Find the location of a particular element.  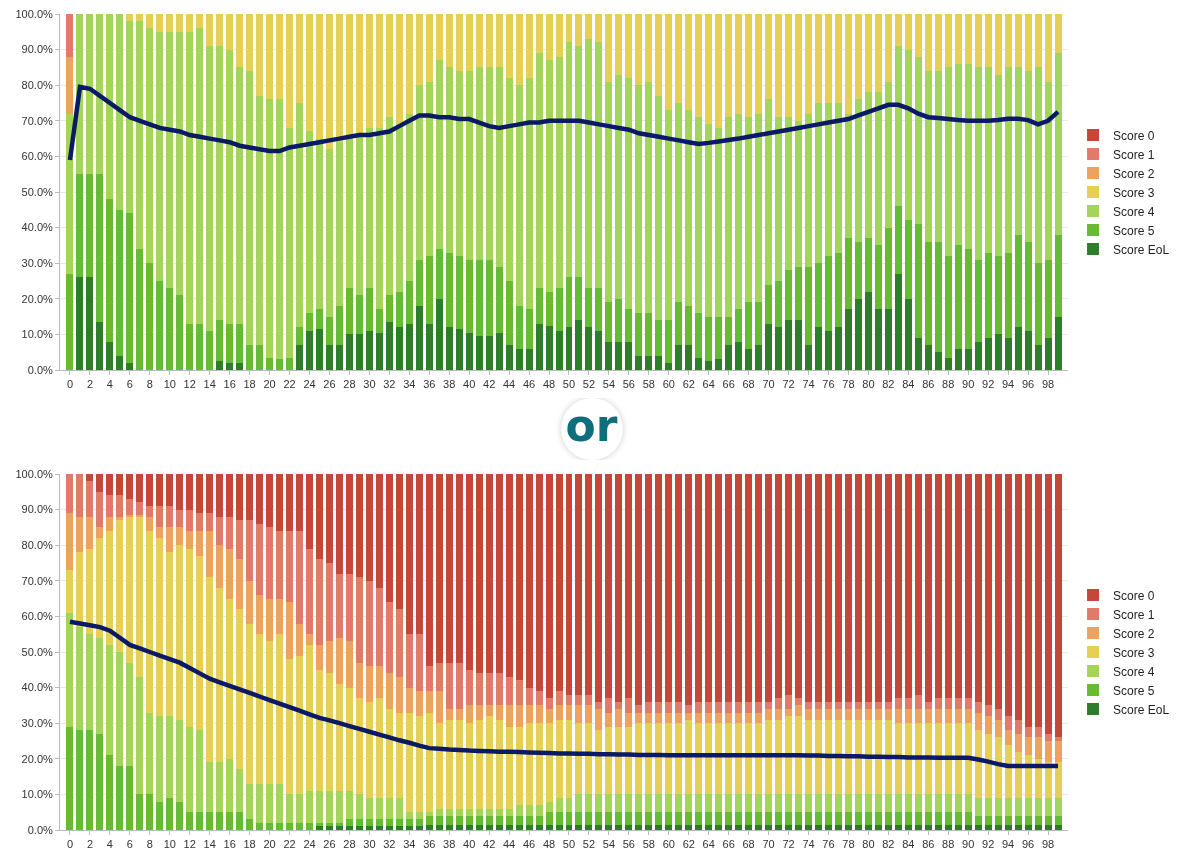

x-tick-label: 68 is located at coordinates (748, 384).